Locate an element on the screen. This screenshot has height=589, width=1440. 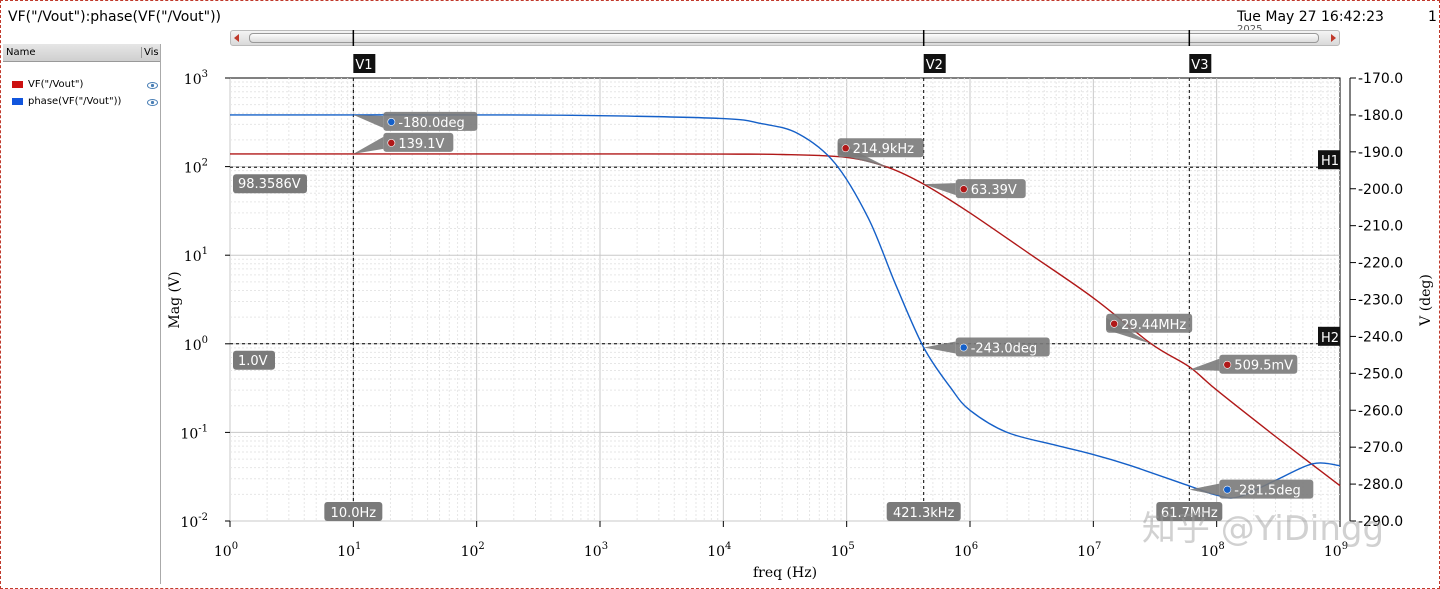
window-title: VF("/Vout"):phase(VF("/Vout")) is located at coordinates (115, 17).